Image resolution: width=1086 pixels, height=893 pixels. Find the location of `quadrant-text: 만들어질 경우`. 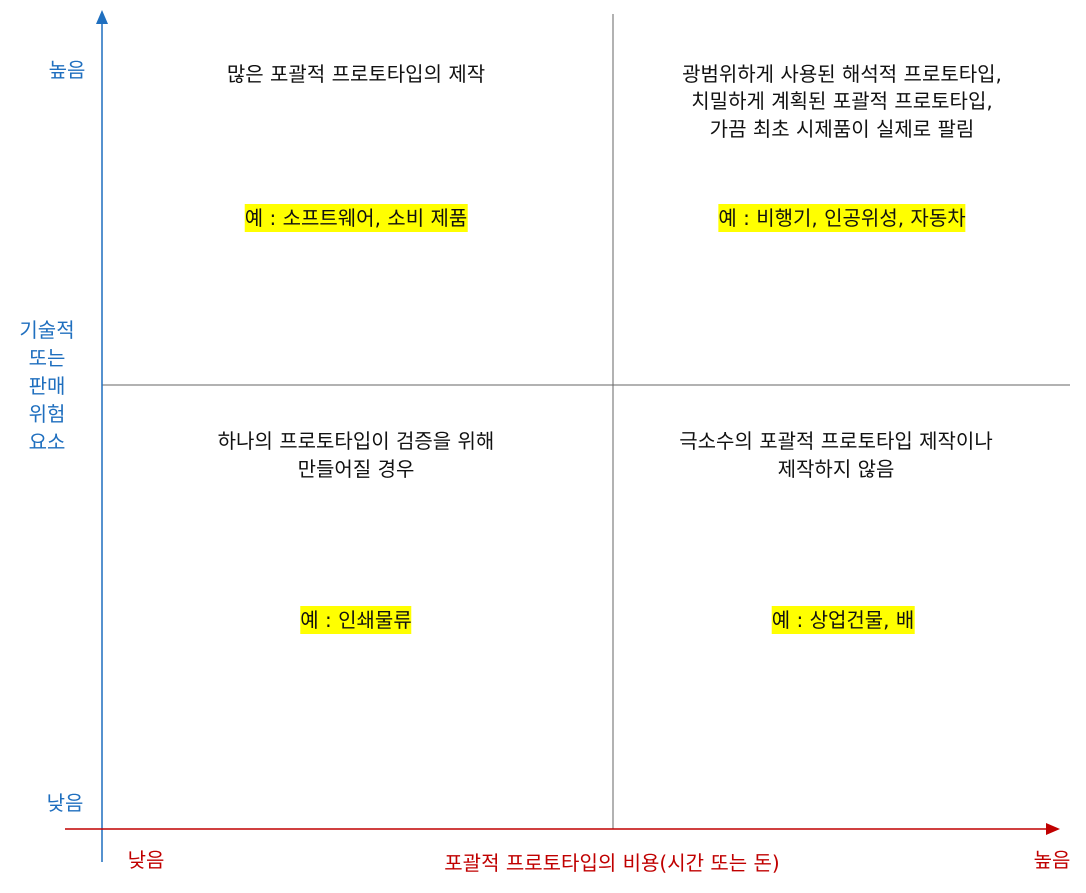

quadrant-text: 만들어질 경우 is located at coordinates (356, 469).